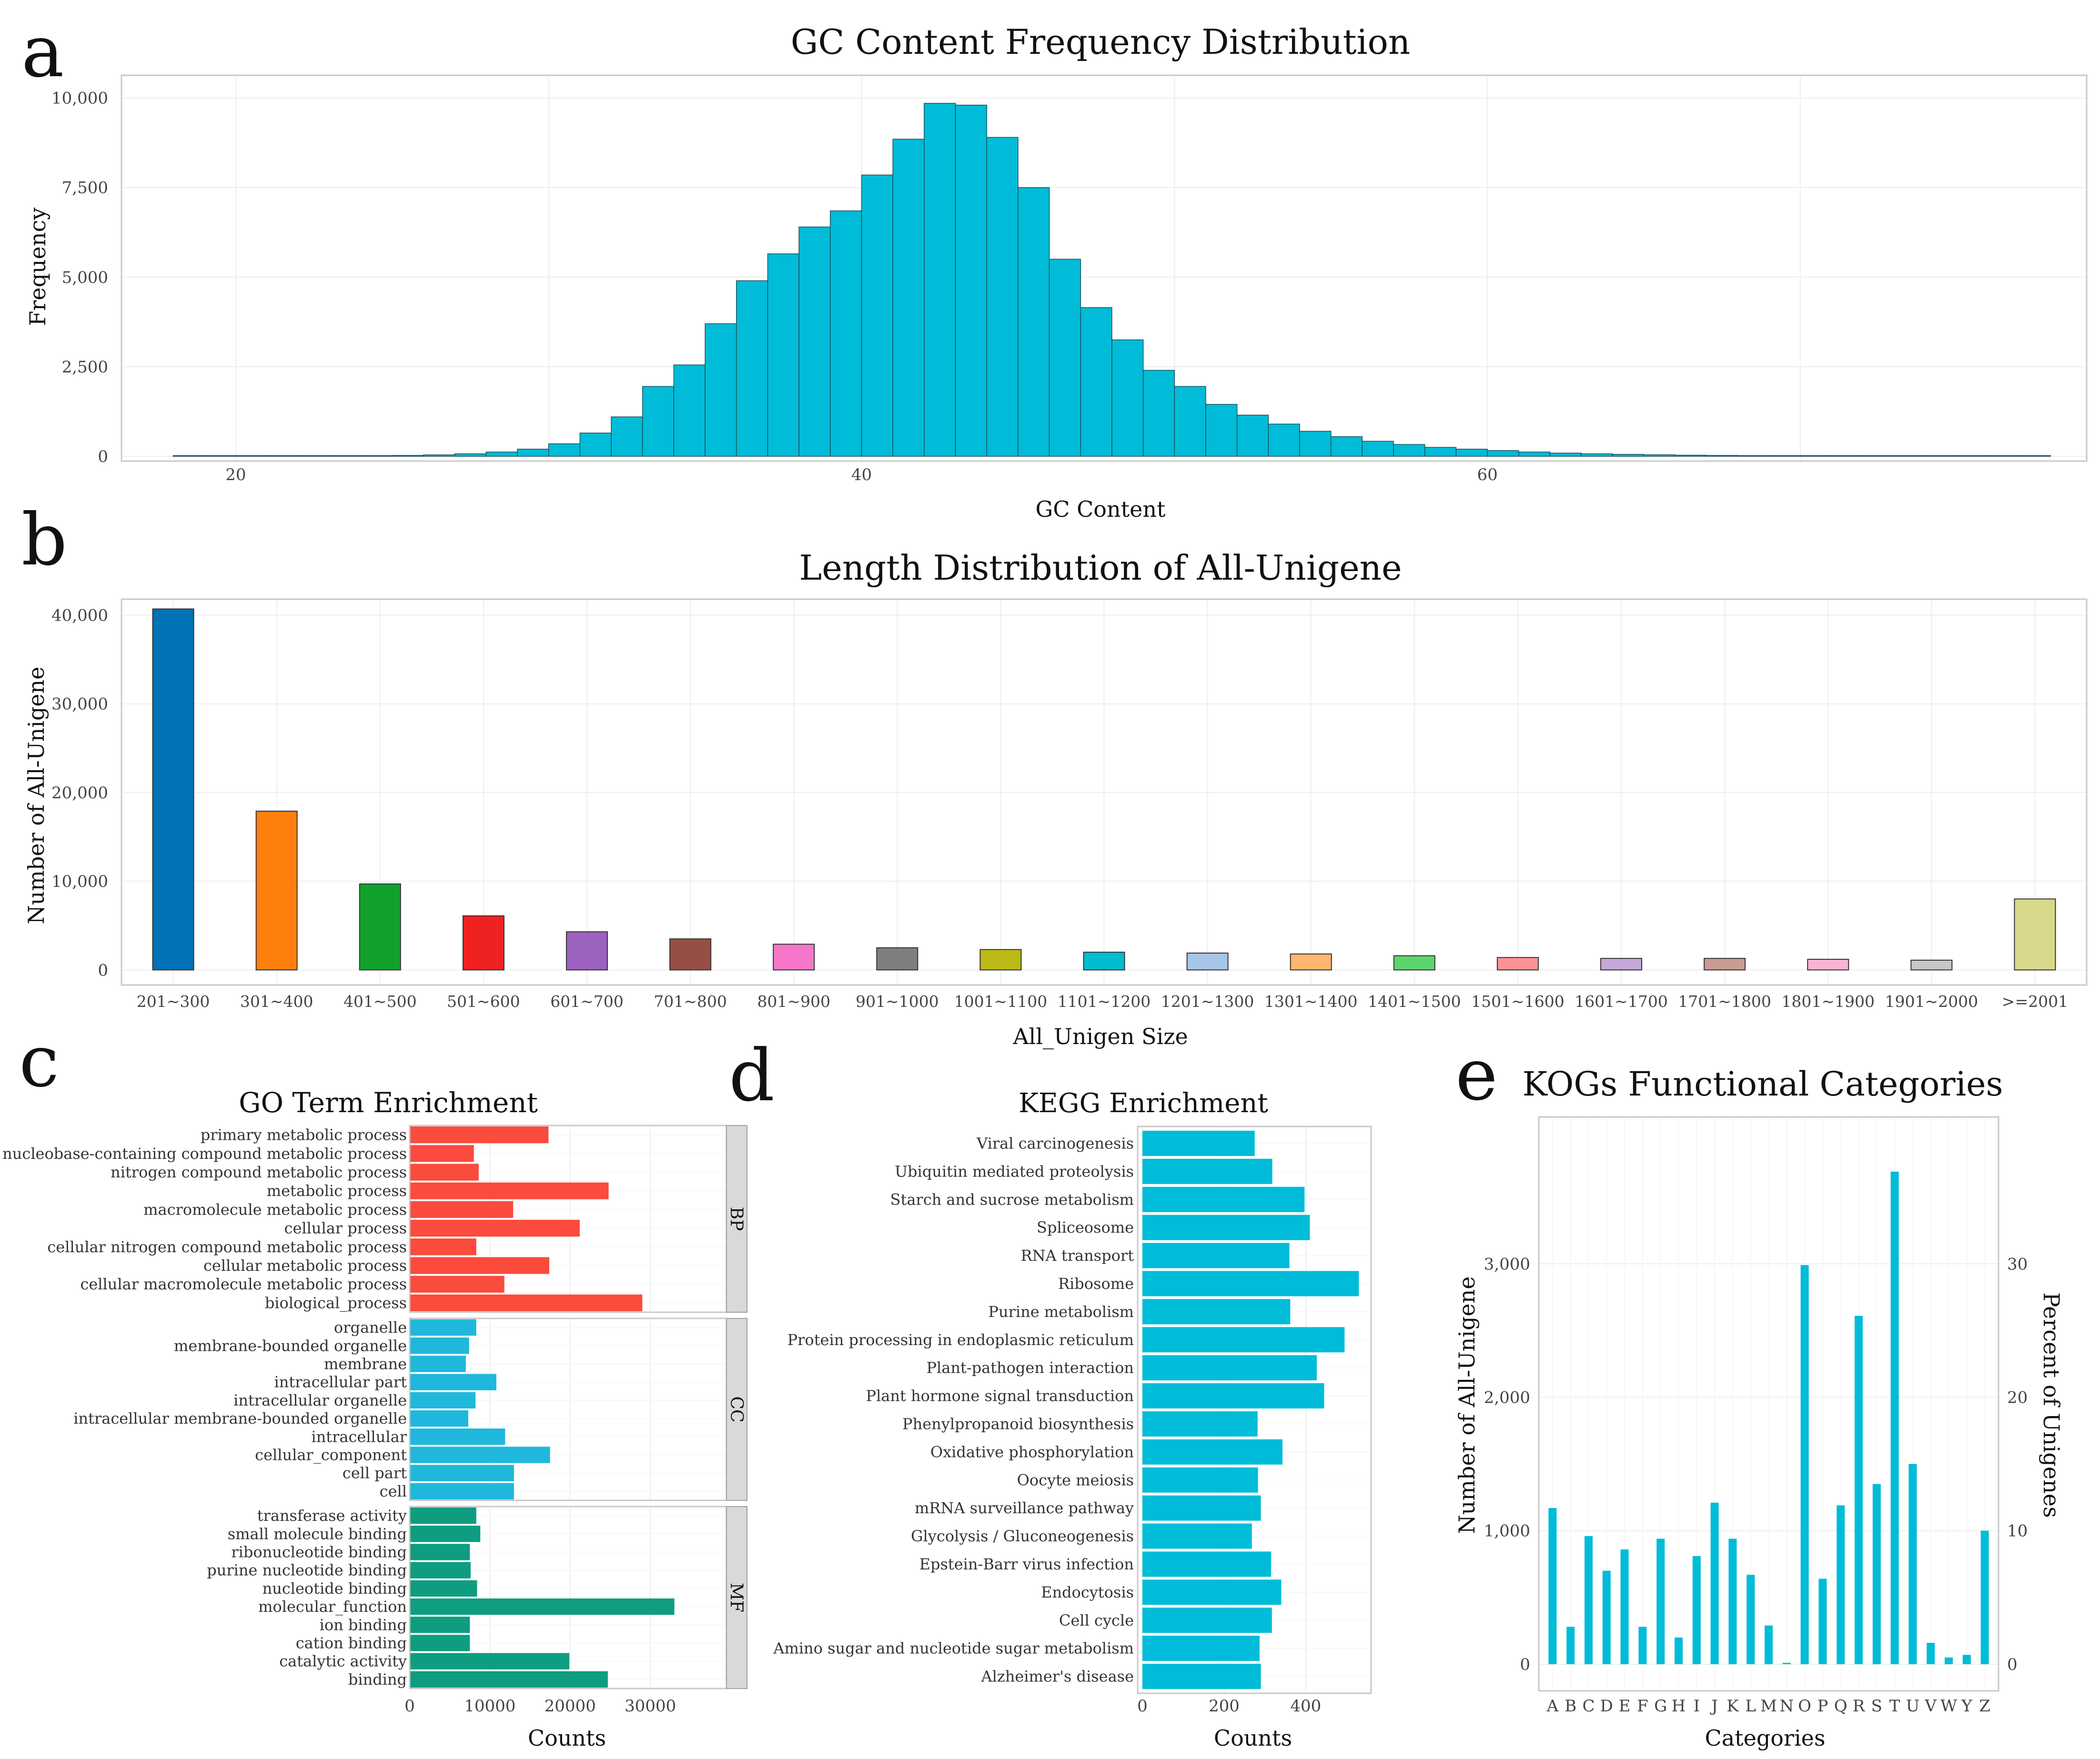 This screenshot has height=1759, width=2100. I want to click on go-term-label: nucleotide binding, so click(334, 1588).